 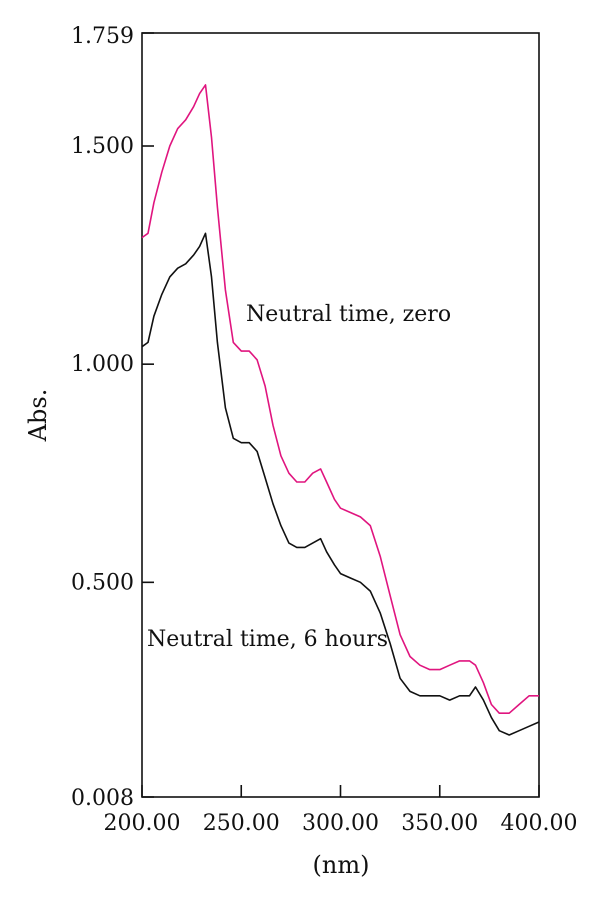 What do you see at coordinates (348, 314) in the screenshot?
I see `annotation-neutral-time-zero: Neutral time, zero` at bounding box center [348, 314].